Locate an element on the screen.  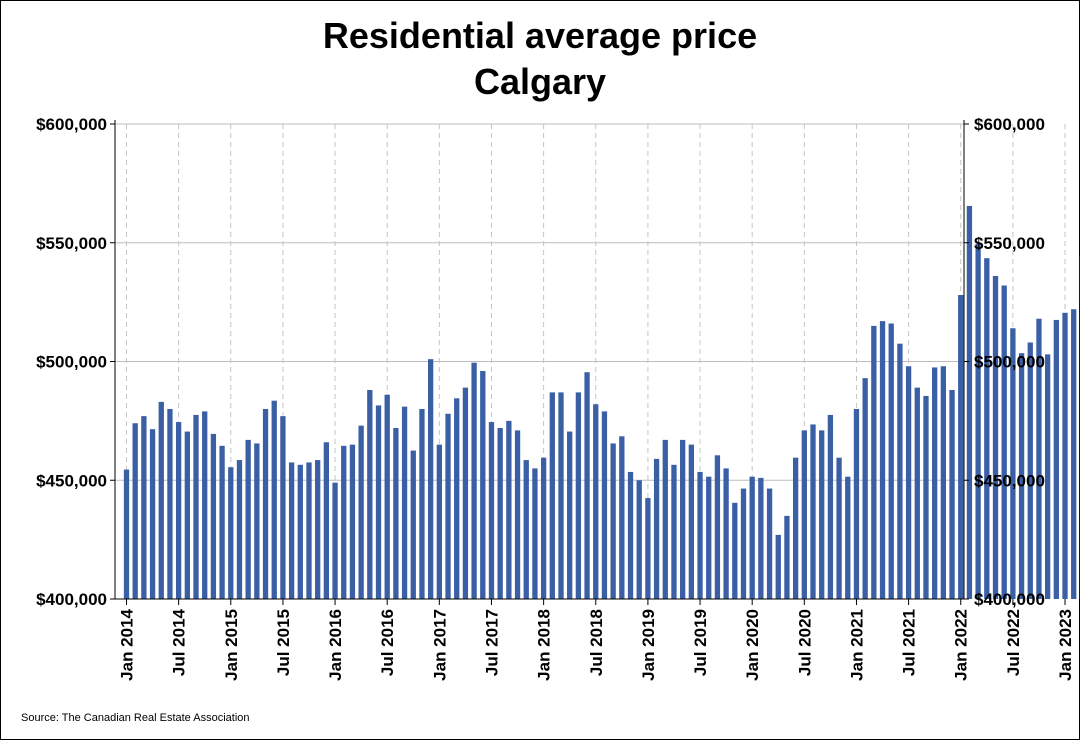
x-tick-label: Jul 2022 is located at coordinates (1013, 642).